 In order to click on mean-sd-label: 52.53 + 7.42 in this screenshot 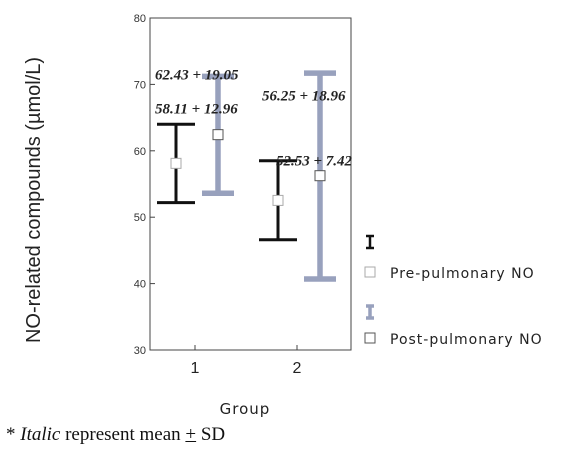, I will do `click(314, 161)`.